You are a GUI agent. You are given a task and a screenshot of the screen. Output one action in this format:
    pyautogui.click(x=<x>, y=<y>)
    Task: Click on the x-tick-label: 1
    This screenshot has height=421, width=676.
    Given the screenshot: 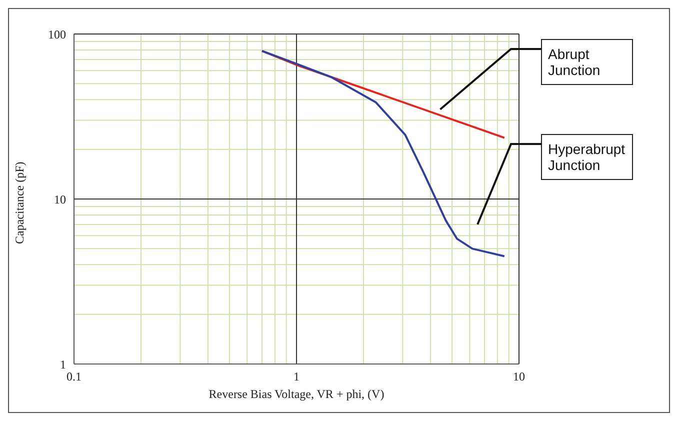 What is the action you would take?
    pyautogui.click(x=297, y=377)
    